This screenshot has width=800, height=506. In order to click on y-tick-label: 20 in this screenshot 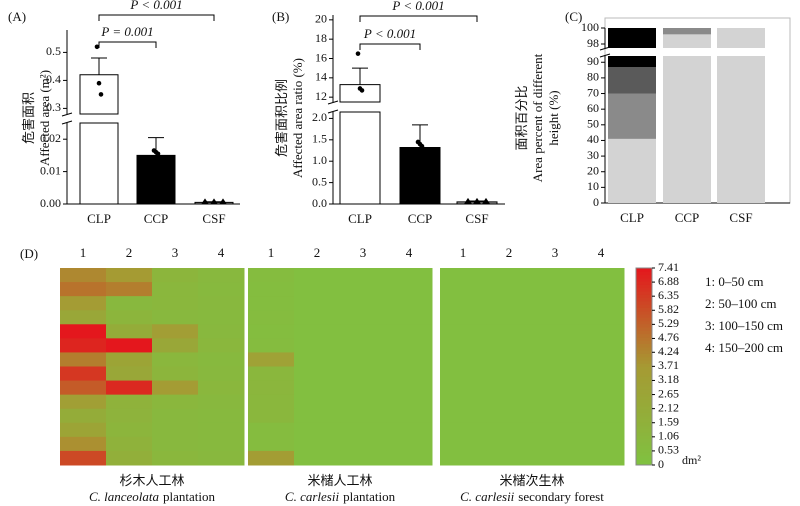, I will do `click(321, 19)`.